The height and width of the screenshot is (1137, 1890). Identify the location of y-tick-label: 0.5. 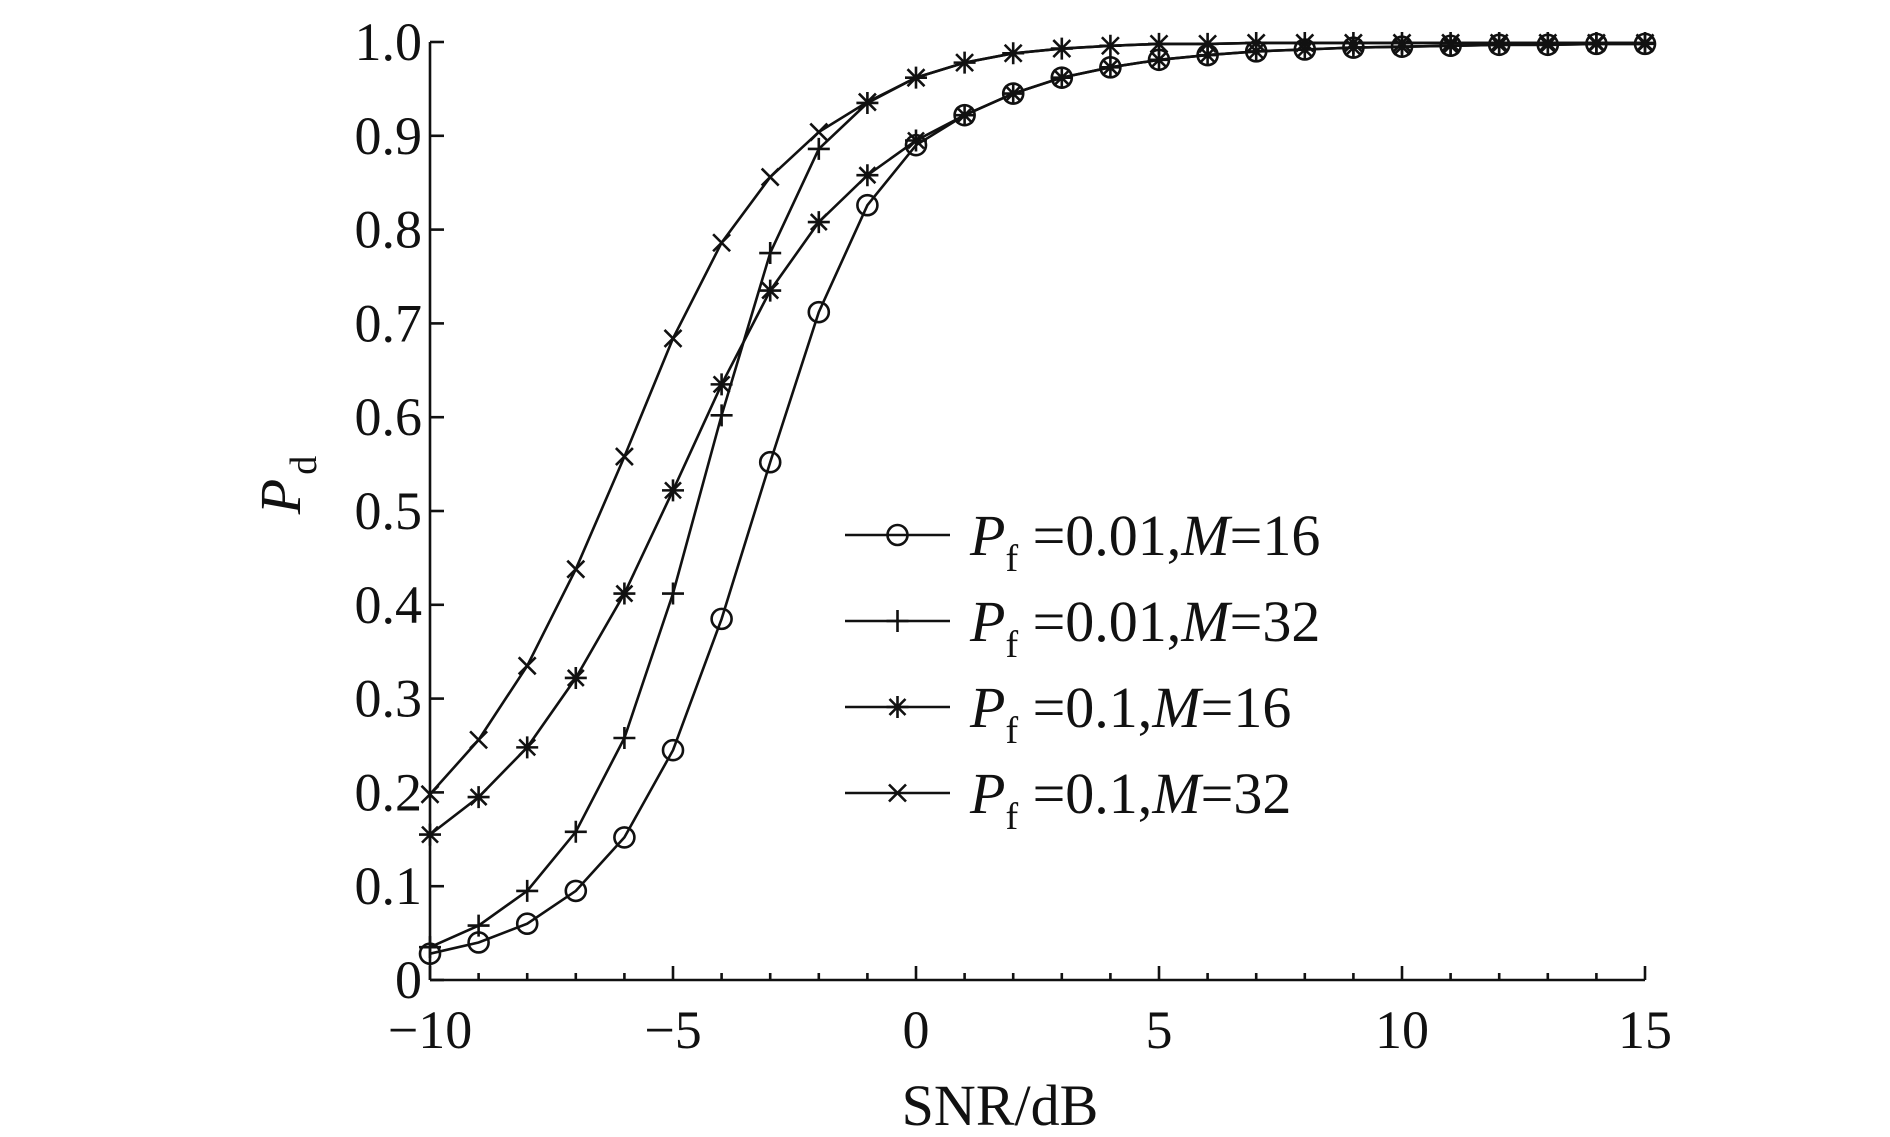
(389, 511).